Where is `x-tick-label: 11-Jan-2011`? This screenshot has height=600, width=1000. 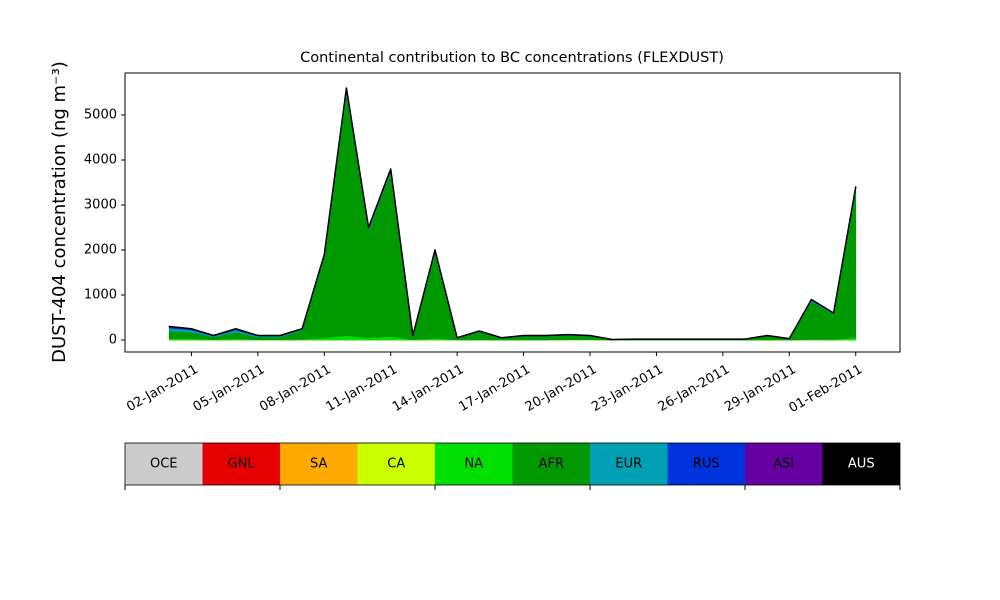 x-tick-label: 11-Jan-2011 is located at coordinates (362, 388).